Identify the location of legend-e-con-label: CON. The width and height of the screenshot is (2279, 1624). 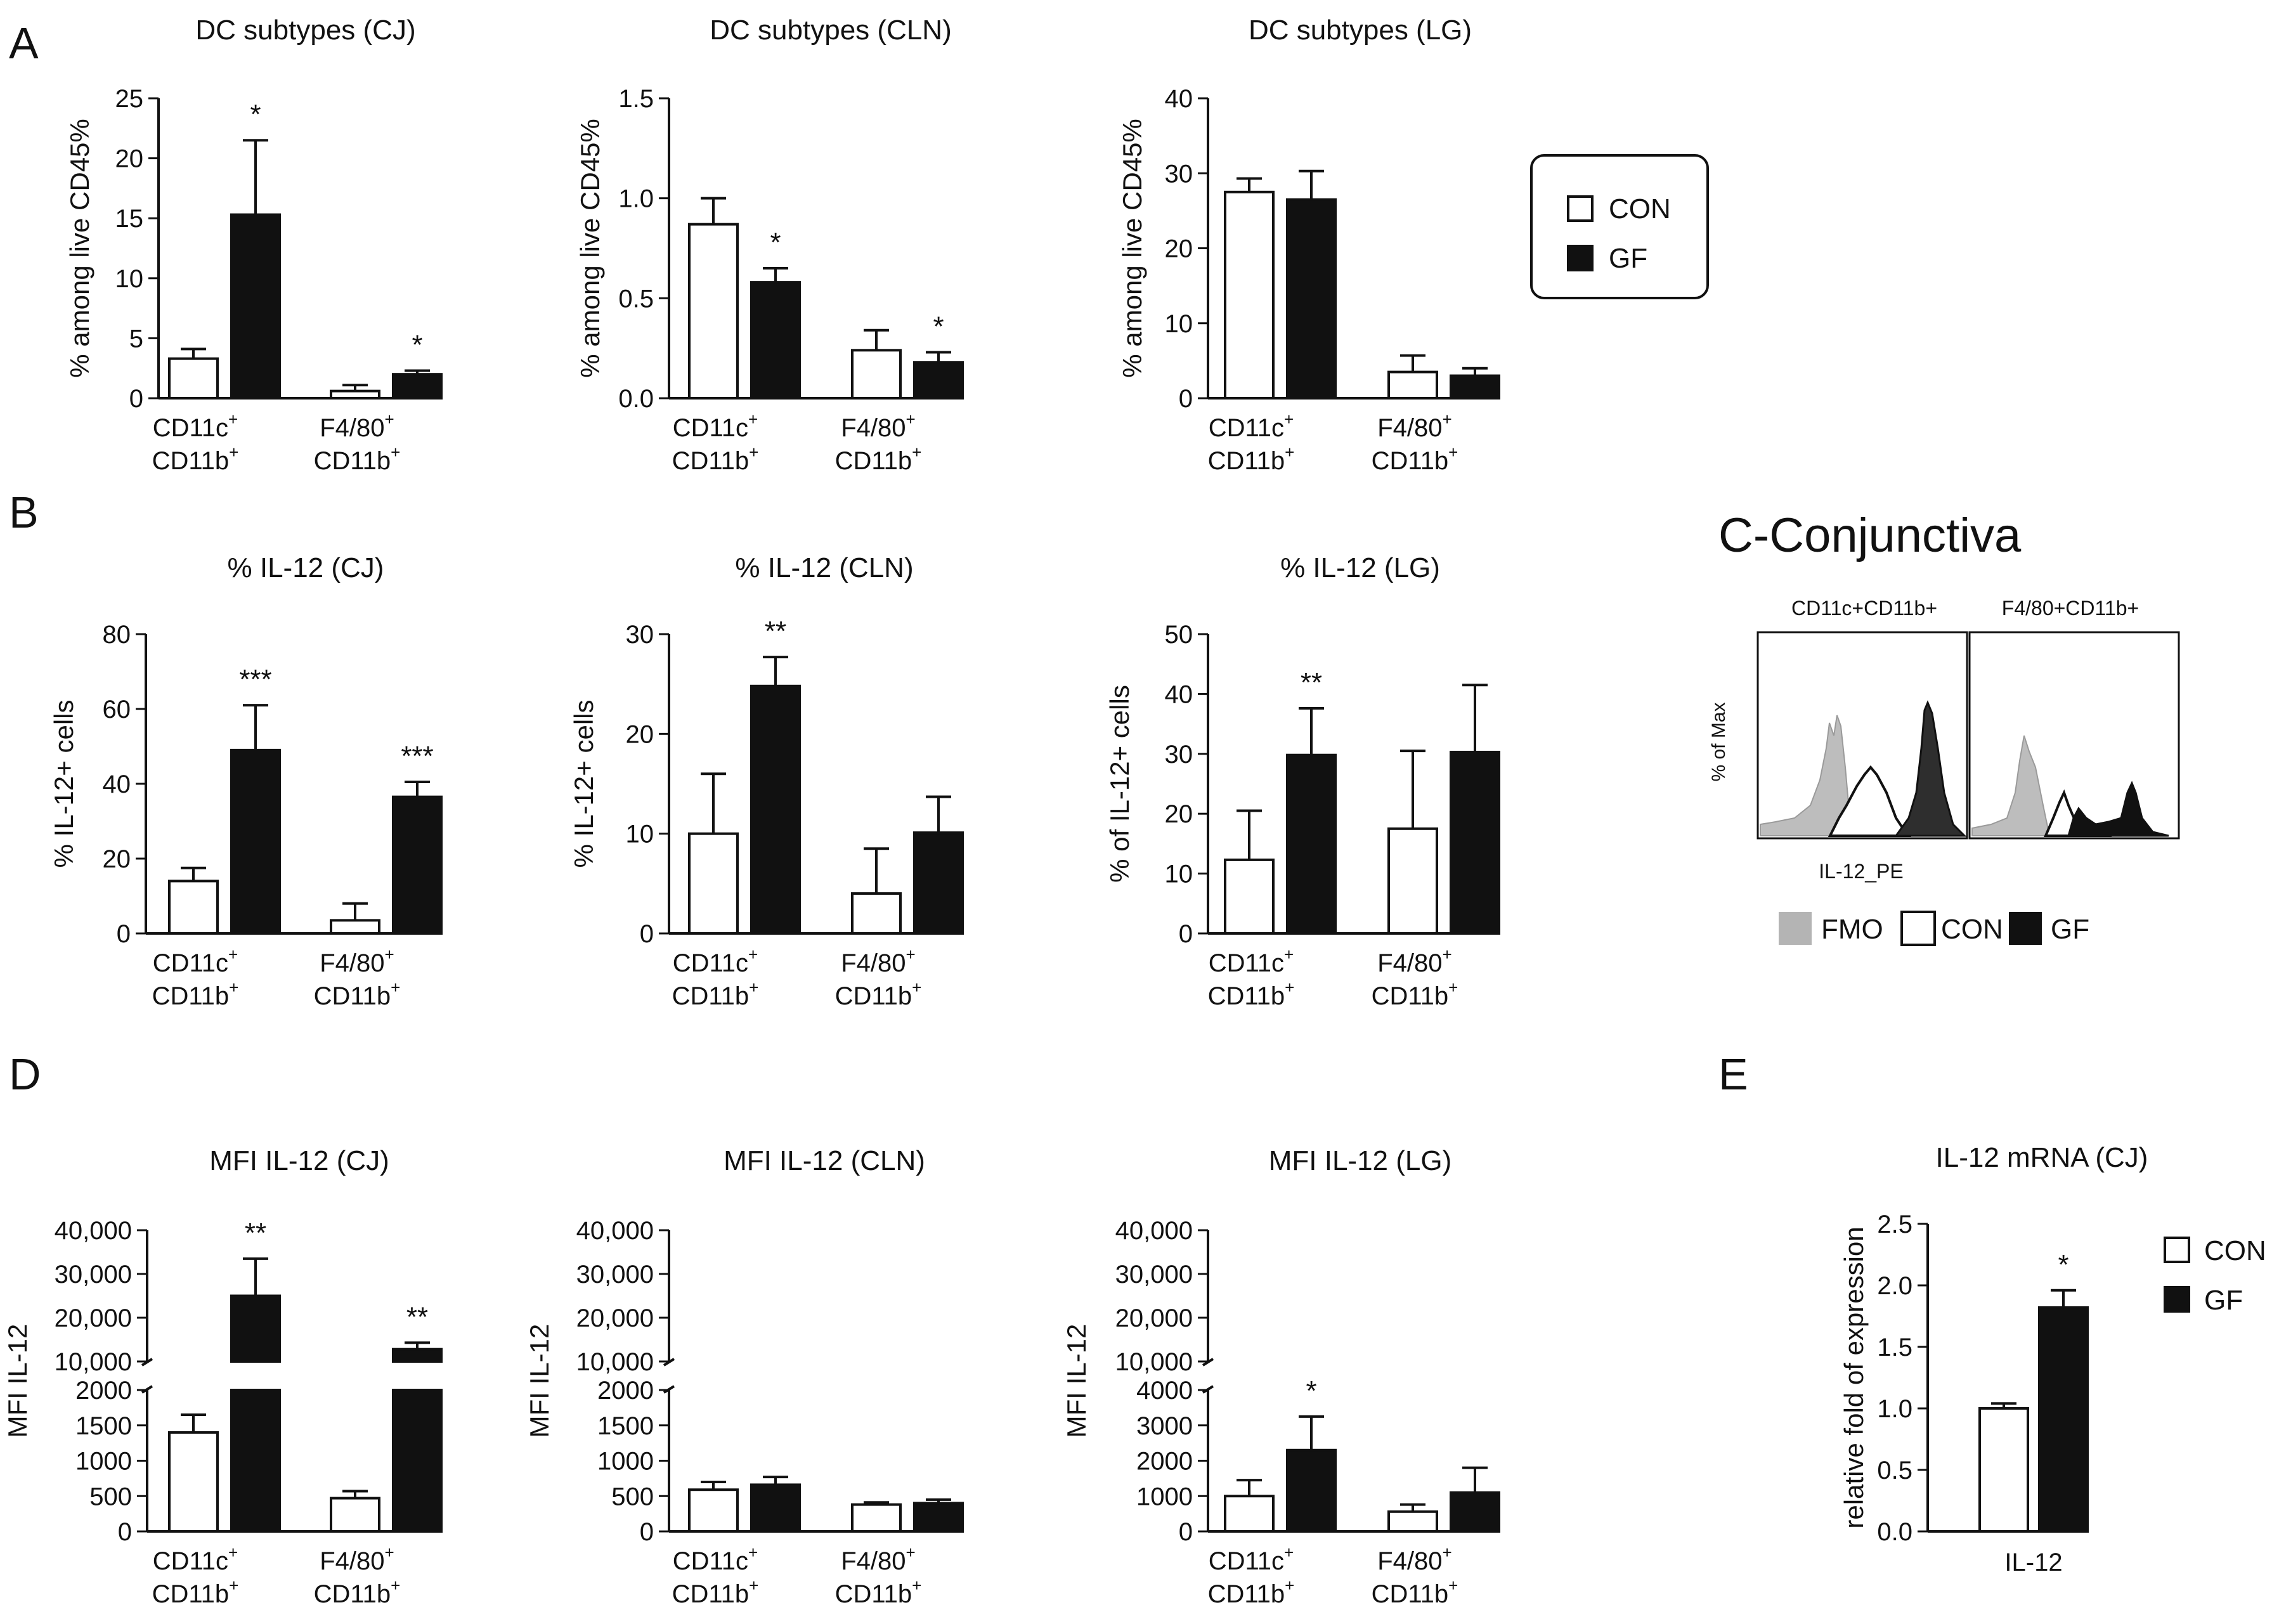
(2235, 1250).